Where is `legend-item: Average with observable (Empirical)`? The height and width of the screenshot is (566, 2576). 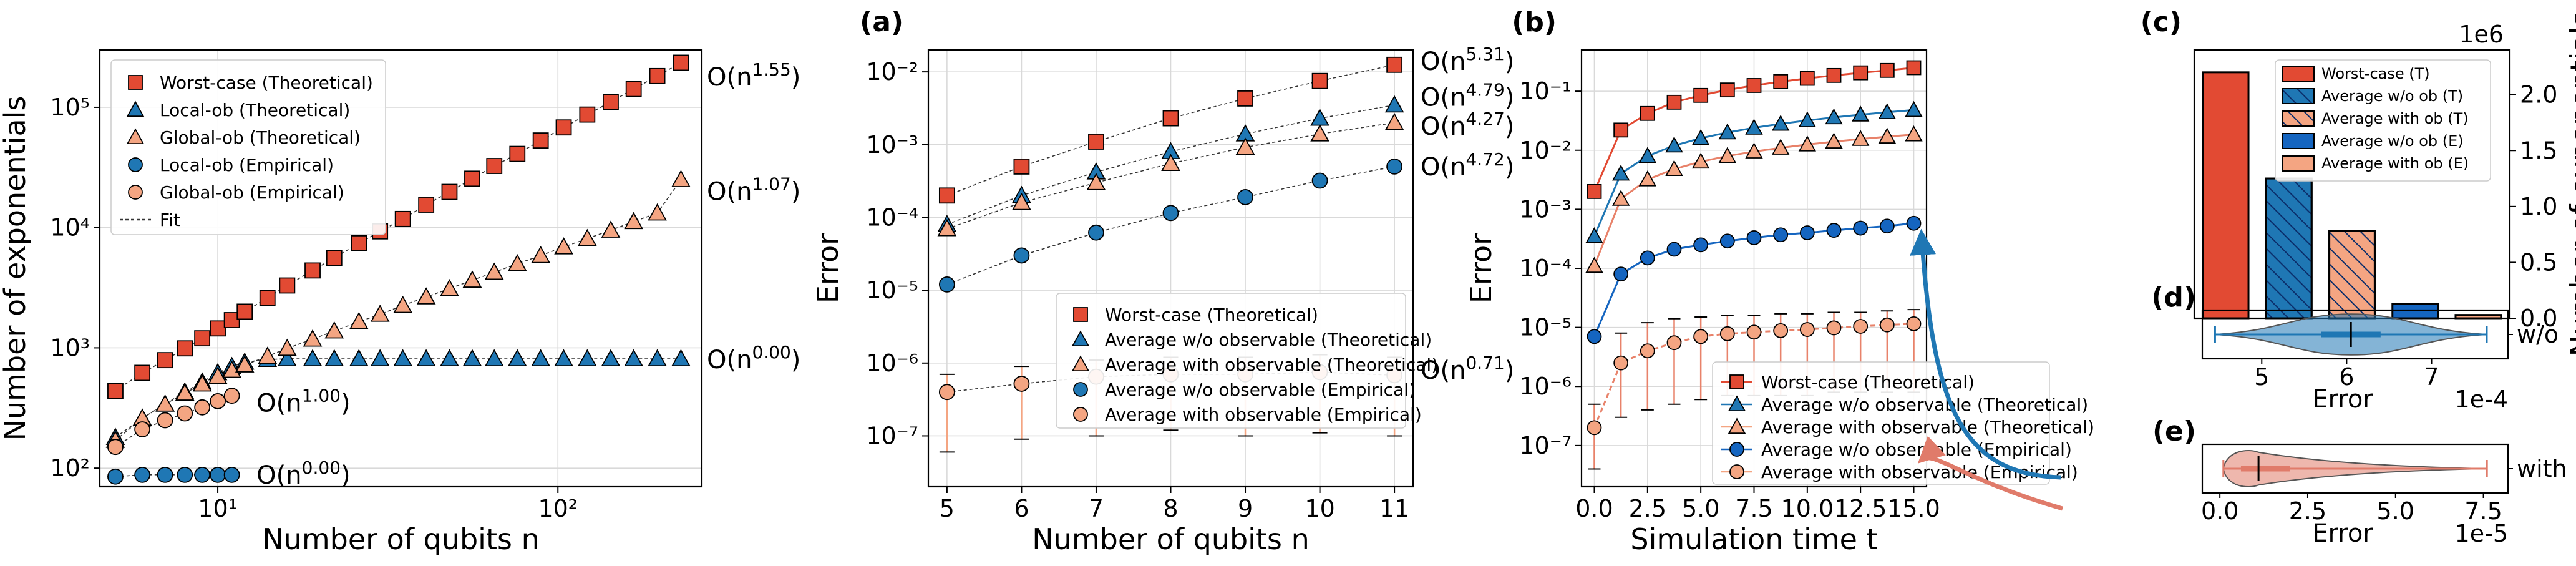
legend-item: Average with observable (Empirical) is located at coordinates (1247, 415).